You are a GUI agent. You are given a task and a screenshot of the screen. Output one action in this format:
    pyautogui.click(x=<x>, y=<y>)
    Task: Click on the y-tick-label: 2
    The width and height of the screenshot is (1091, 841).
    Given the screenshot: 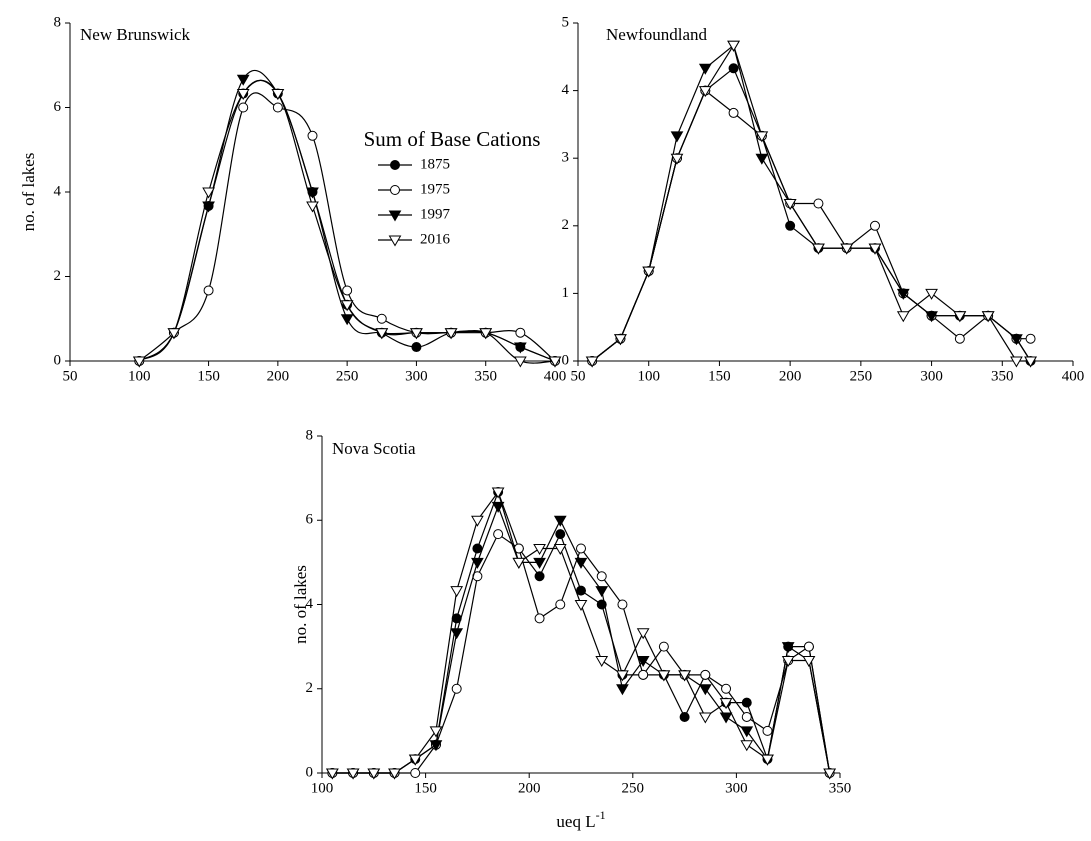 What is the action you would take?
    pyautogui.click(x=58, y=276)
    